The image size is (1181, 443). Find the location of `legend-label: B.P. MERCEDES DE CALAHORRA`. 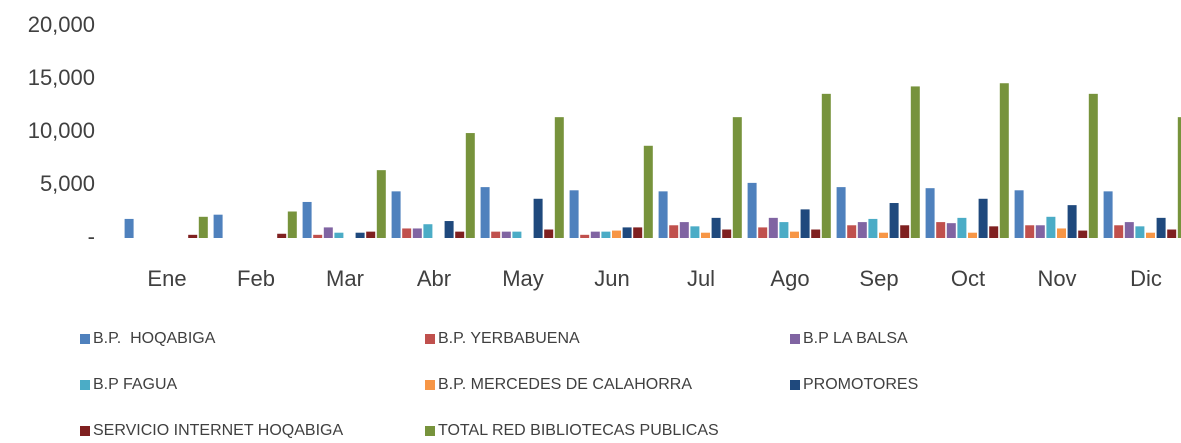

legend-label: B.P. MERCEDES DE CALAHORRA is located at coordinates (565, 384).